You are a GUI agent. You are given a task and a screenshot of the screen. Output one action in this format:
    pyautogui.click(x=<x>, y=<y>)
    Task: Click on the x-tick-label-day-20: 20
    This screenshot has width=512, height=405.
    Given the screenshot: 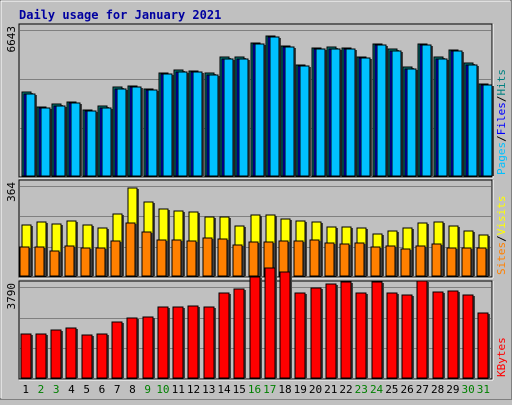 What is the action you would take?
    pyautogui.click(x=315, y=389)
    